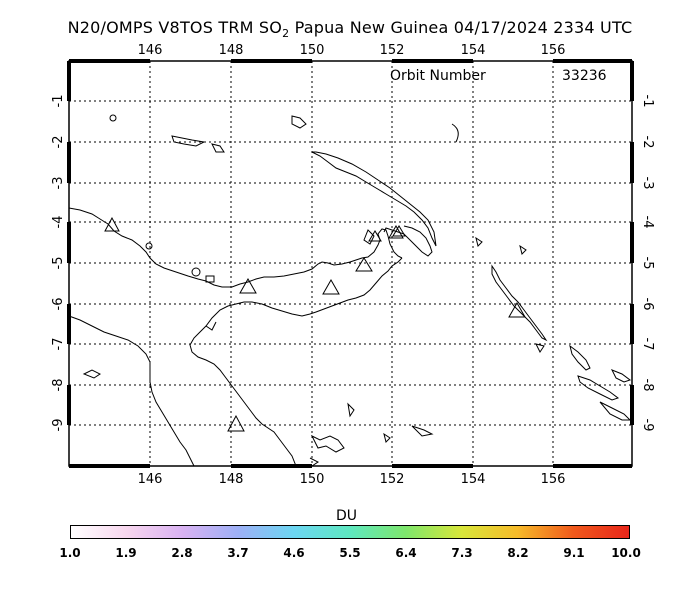  I want to click on colorbar, so click(350, 532).